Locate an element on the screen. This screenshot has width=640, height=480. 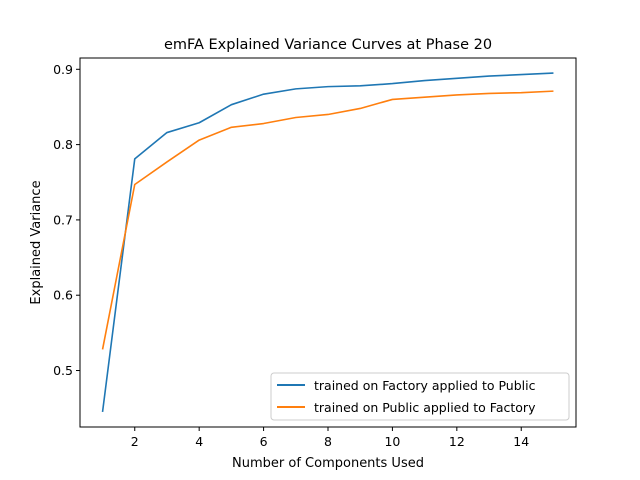
x-tick-label: 10 is located at coordinates (392, 441).